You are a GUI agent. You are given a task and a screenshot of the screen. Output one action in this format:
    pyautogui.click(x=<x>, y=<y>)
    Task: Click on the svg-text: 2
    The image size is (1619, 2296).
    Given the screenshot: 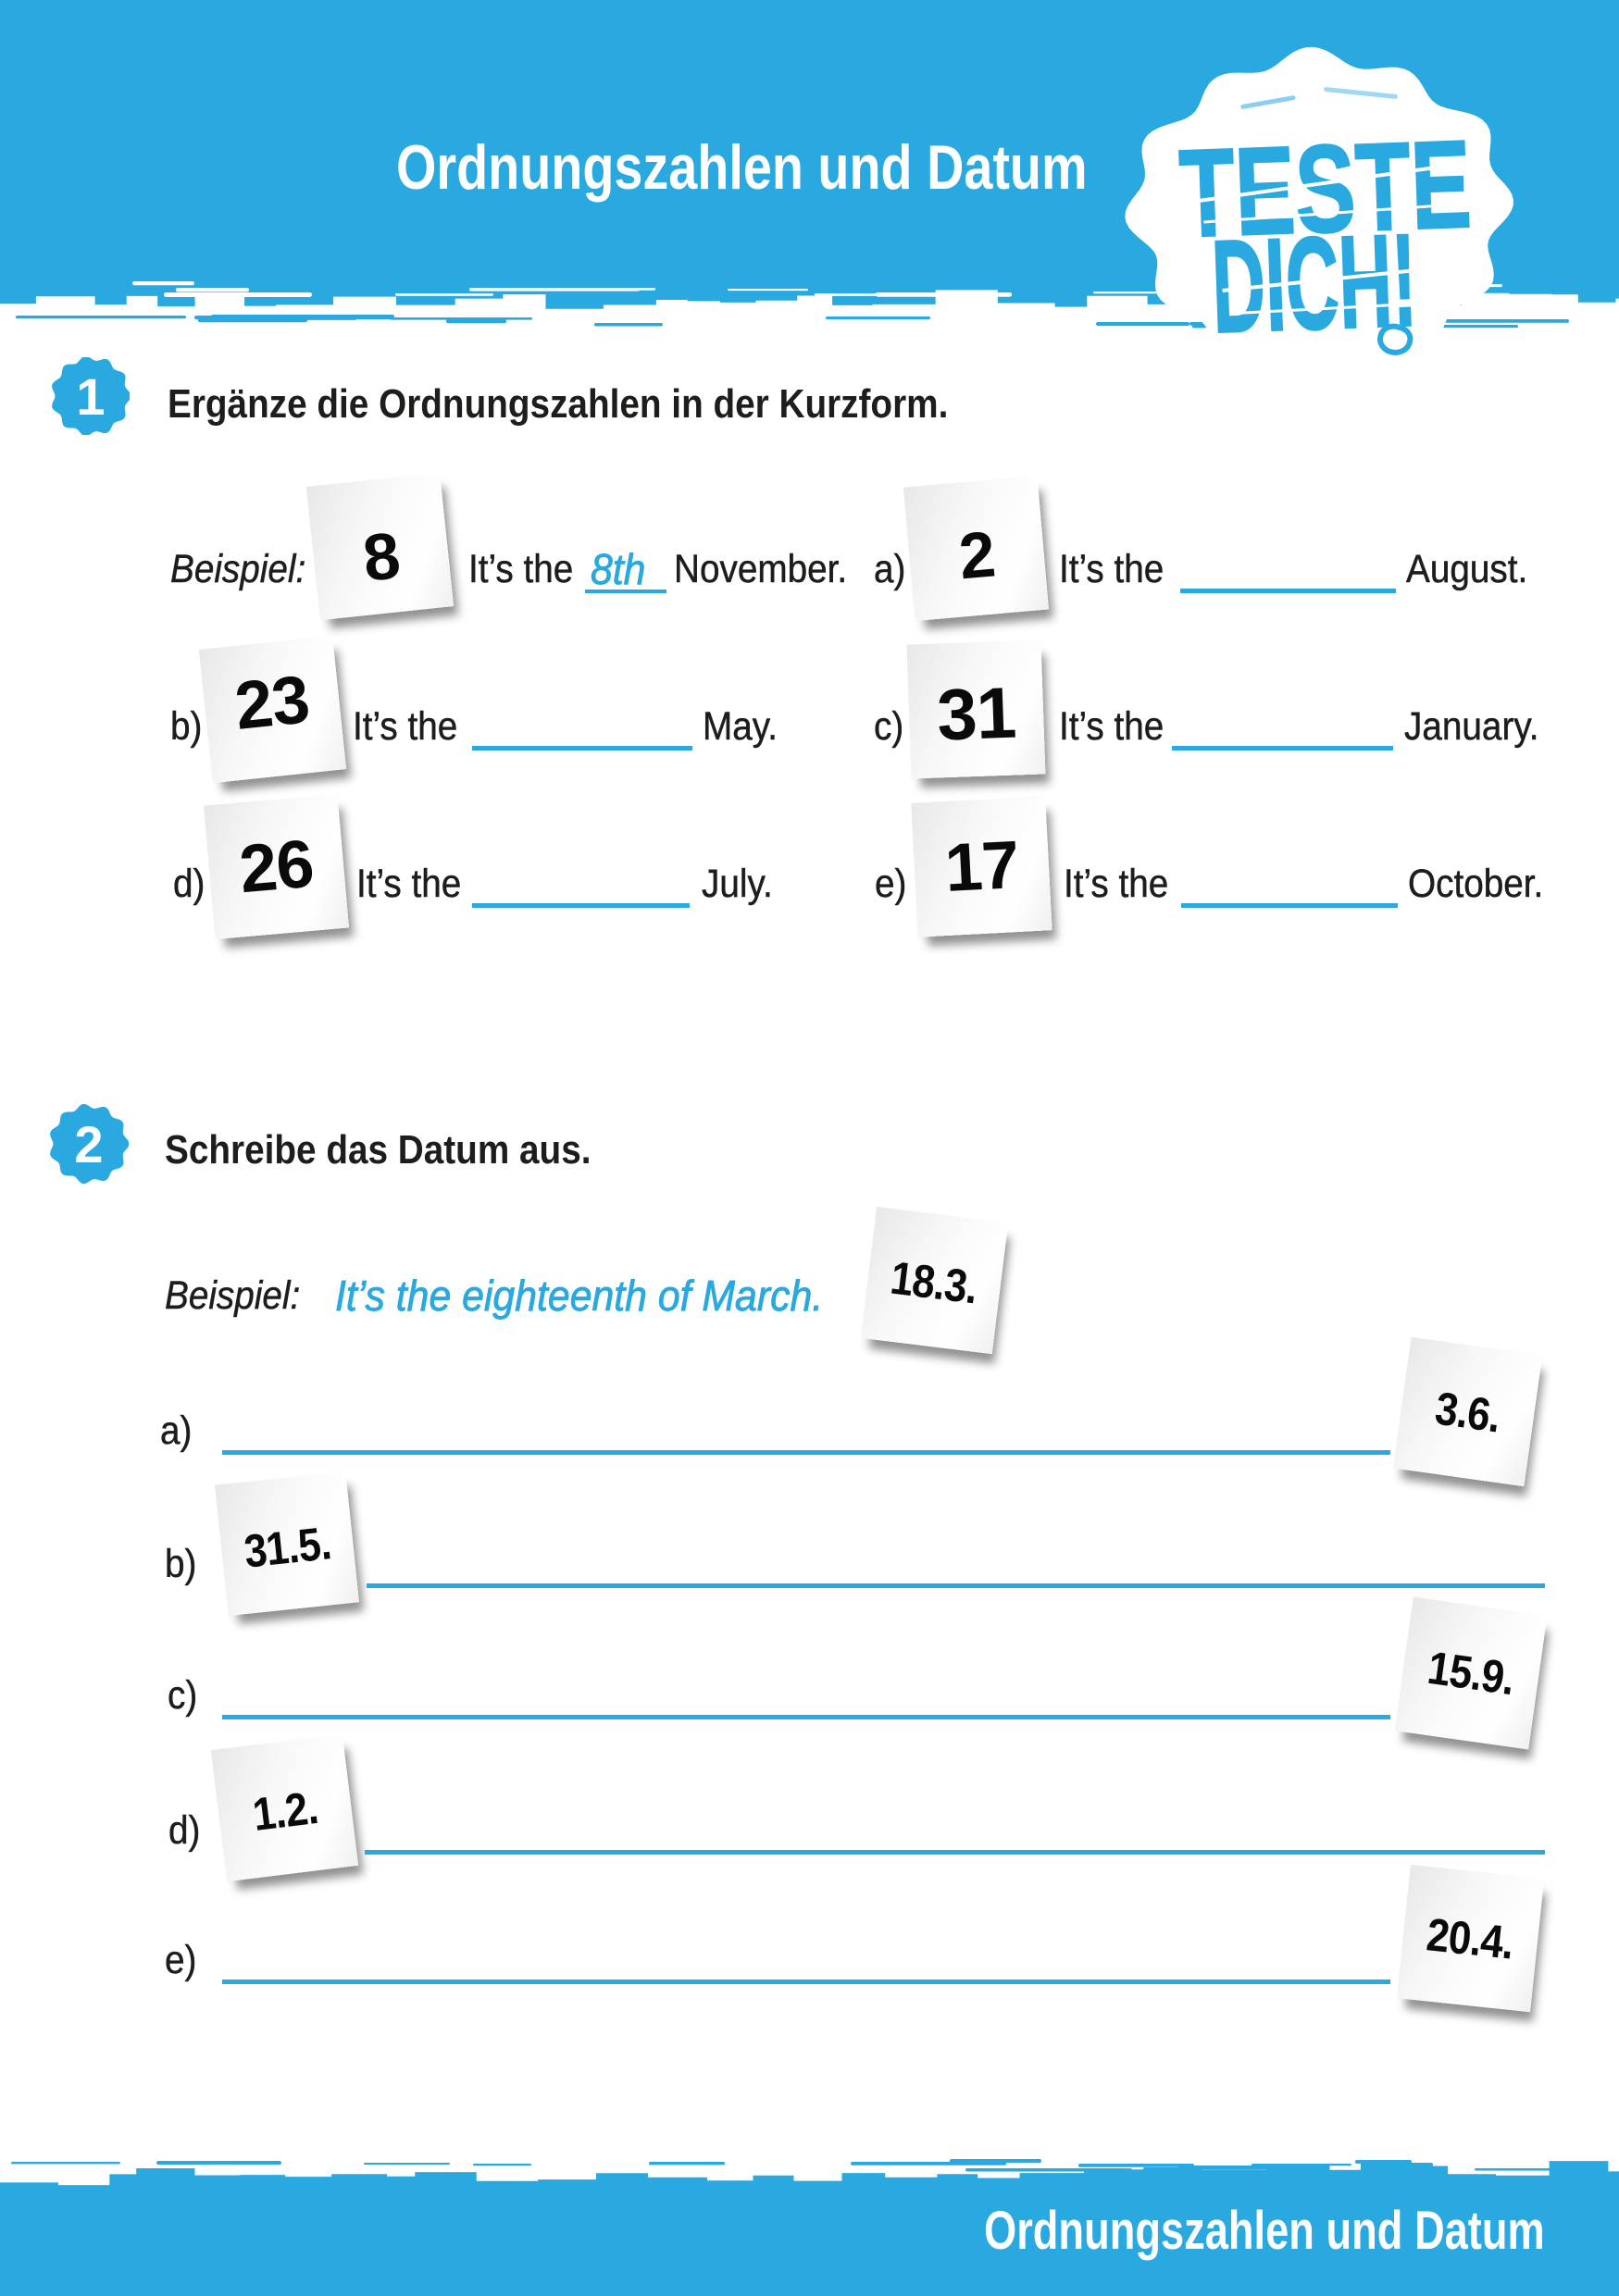 What is the action you would take?
    pyautogui.click(x=88, y=1144)
    